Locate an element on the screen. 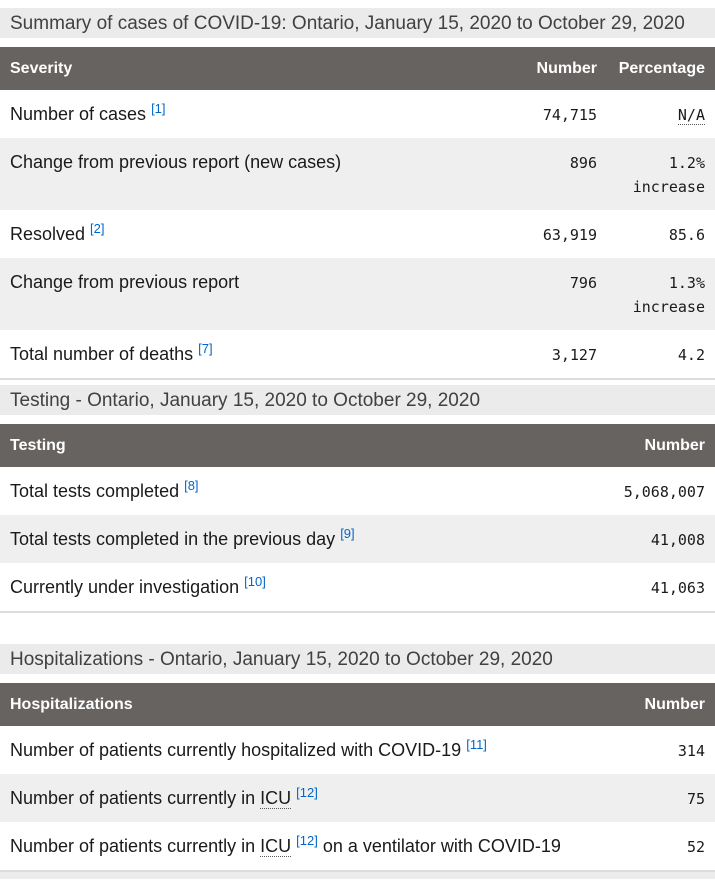 This screenshot has width=715, height=884. table-header-row: Testing Number is located at coordinates (357, 445).